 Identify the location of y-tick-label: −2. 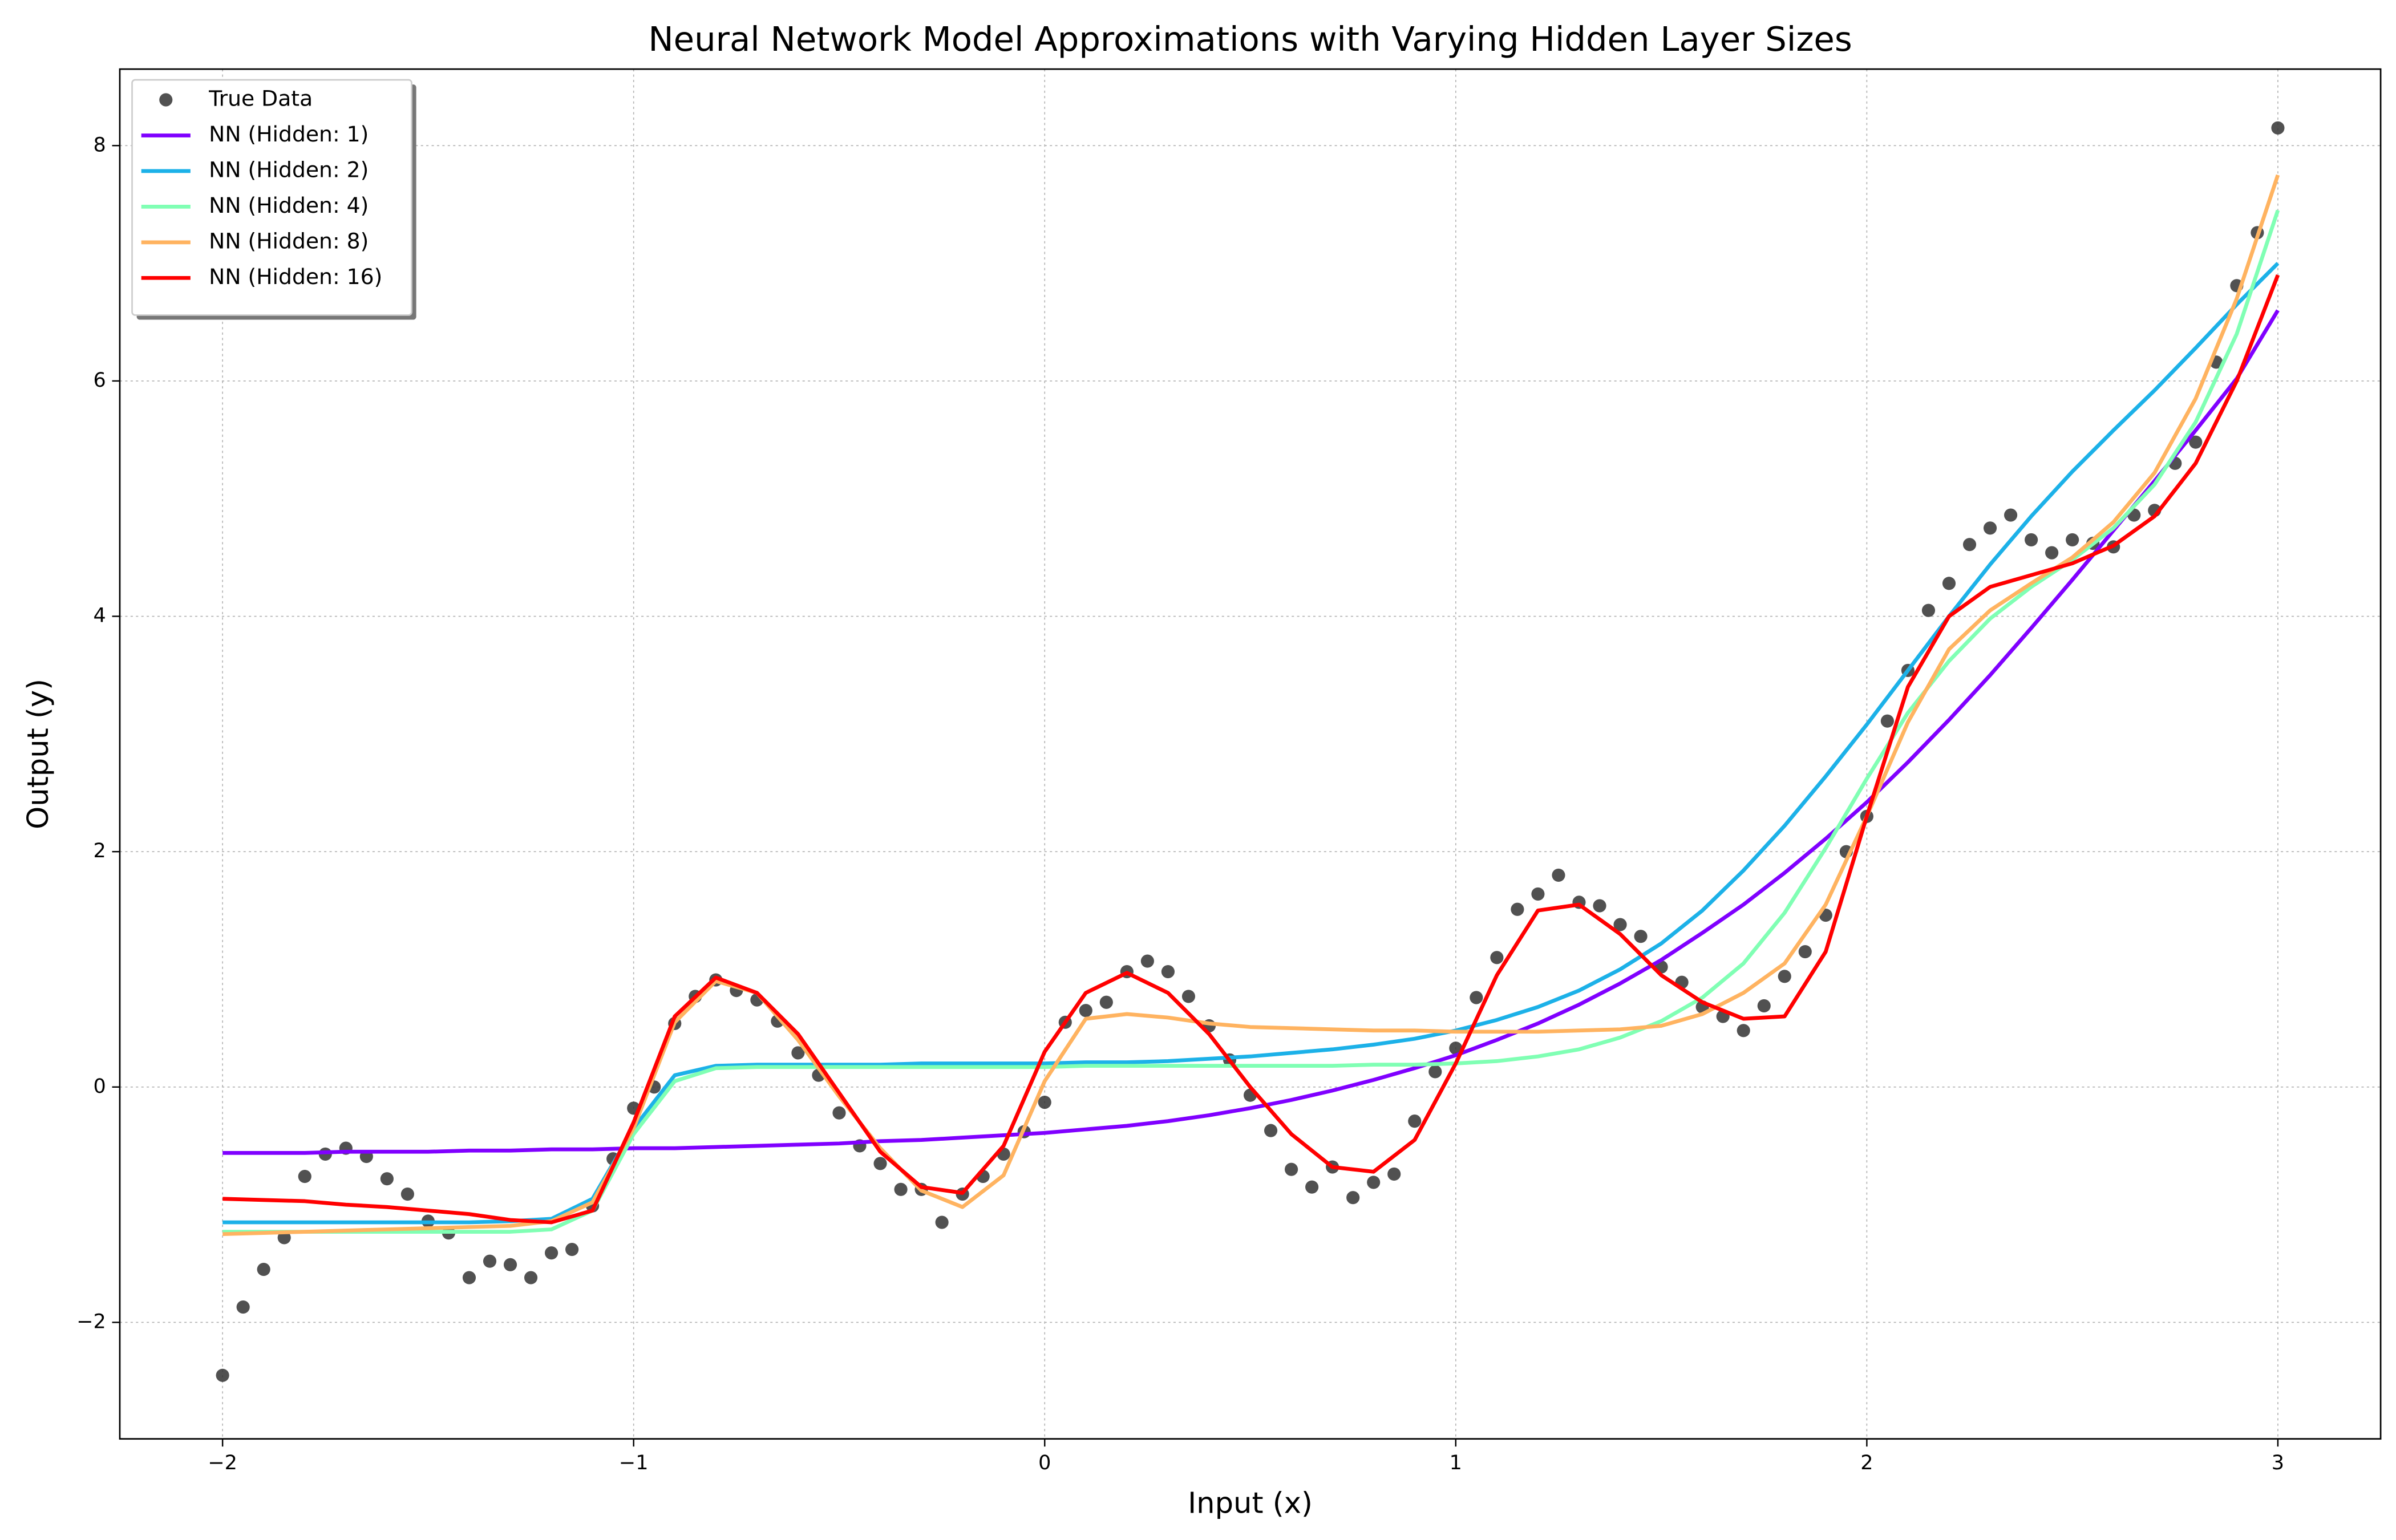
(91, 1321).